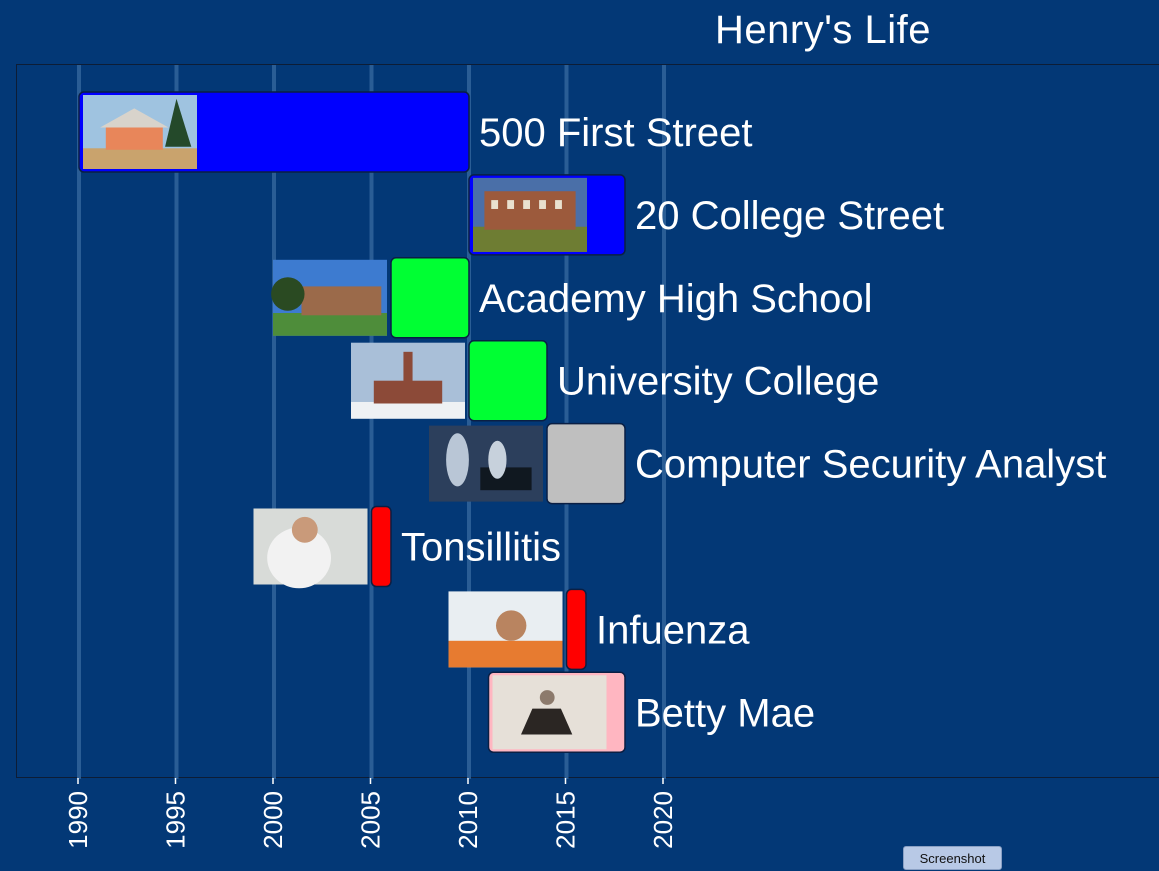  What do you see at coordinates (178, 122) in the screenshot?
I see `house-photo-tree` at bounding box center [178, 122].